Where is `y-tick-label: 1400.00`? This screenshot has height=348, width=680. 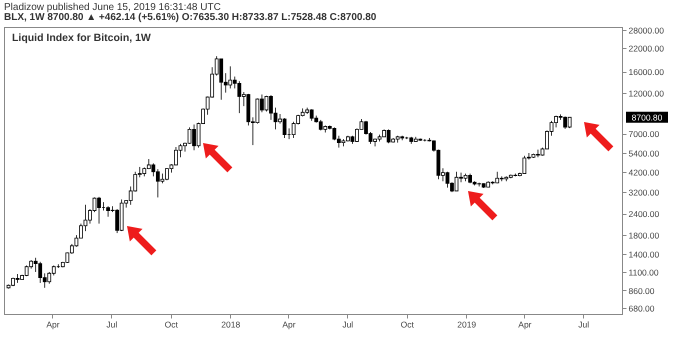 y-tick-label: 1400.00 is located at coordinates (644, 254).